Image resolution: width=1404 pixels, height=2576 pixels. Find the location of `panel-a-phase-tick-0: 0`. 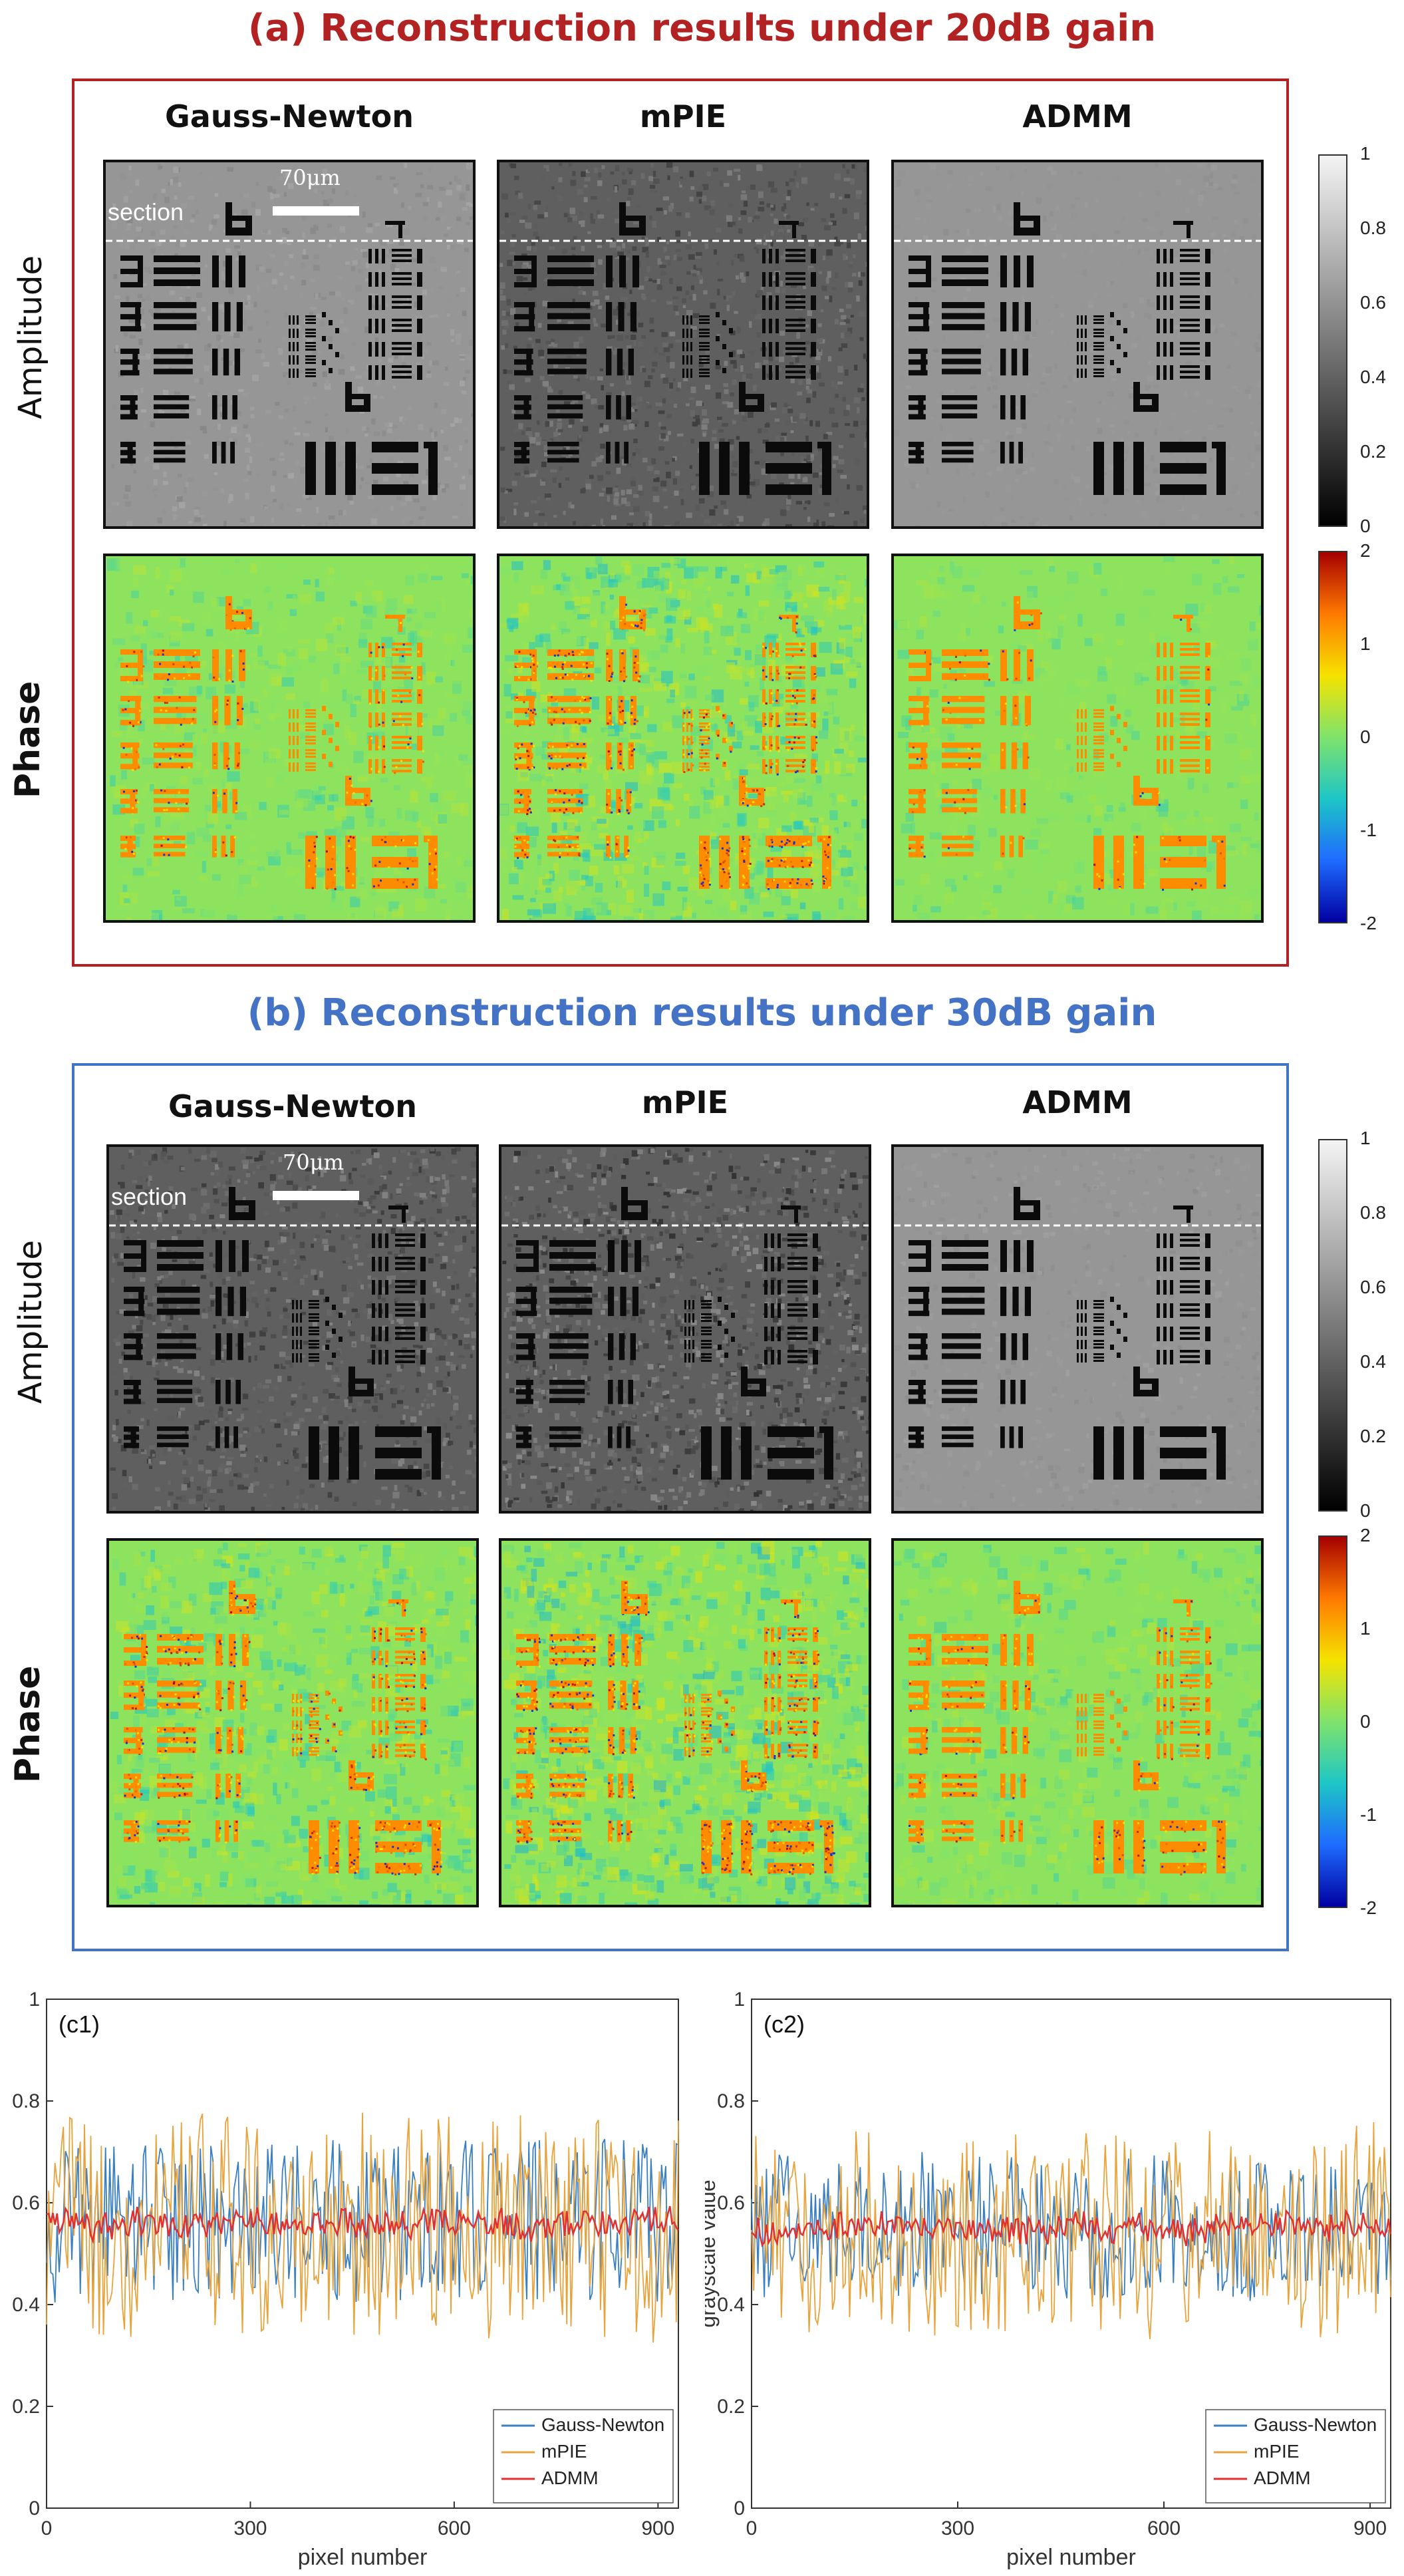

panel-a-phase-tick-0: 0 is located at coordinates (1365, 736).